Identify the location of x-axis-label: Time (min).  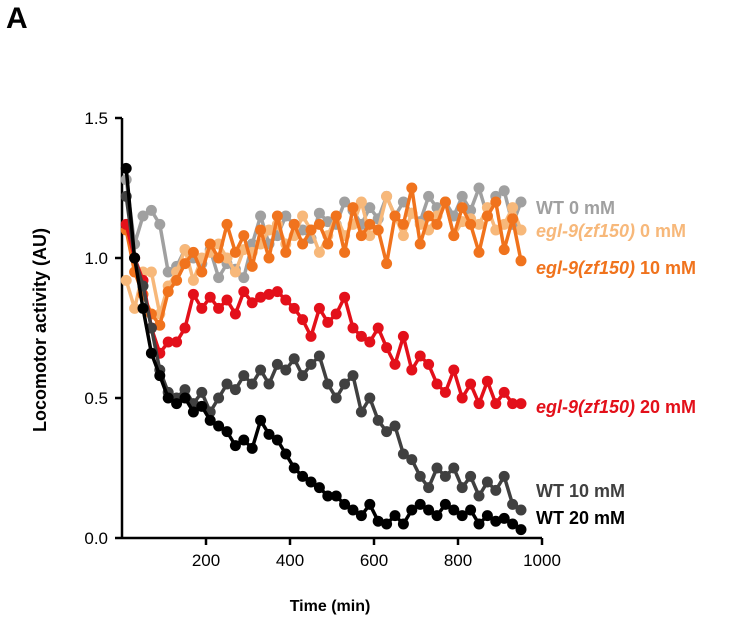
(330, 606).